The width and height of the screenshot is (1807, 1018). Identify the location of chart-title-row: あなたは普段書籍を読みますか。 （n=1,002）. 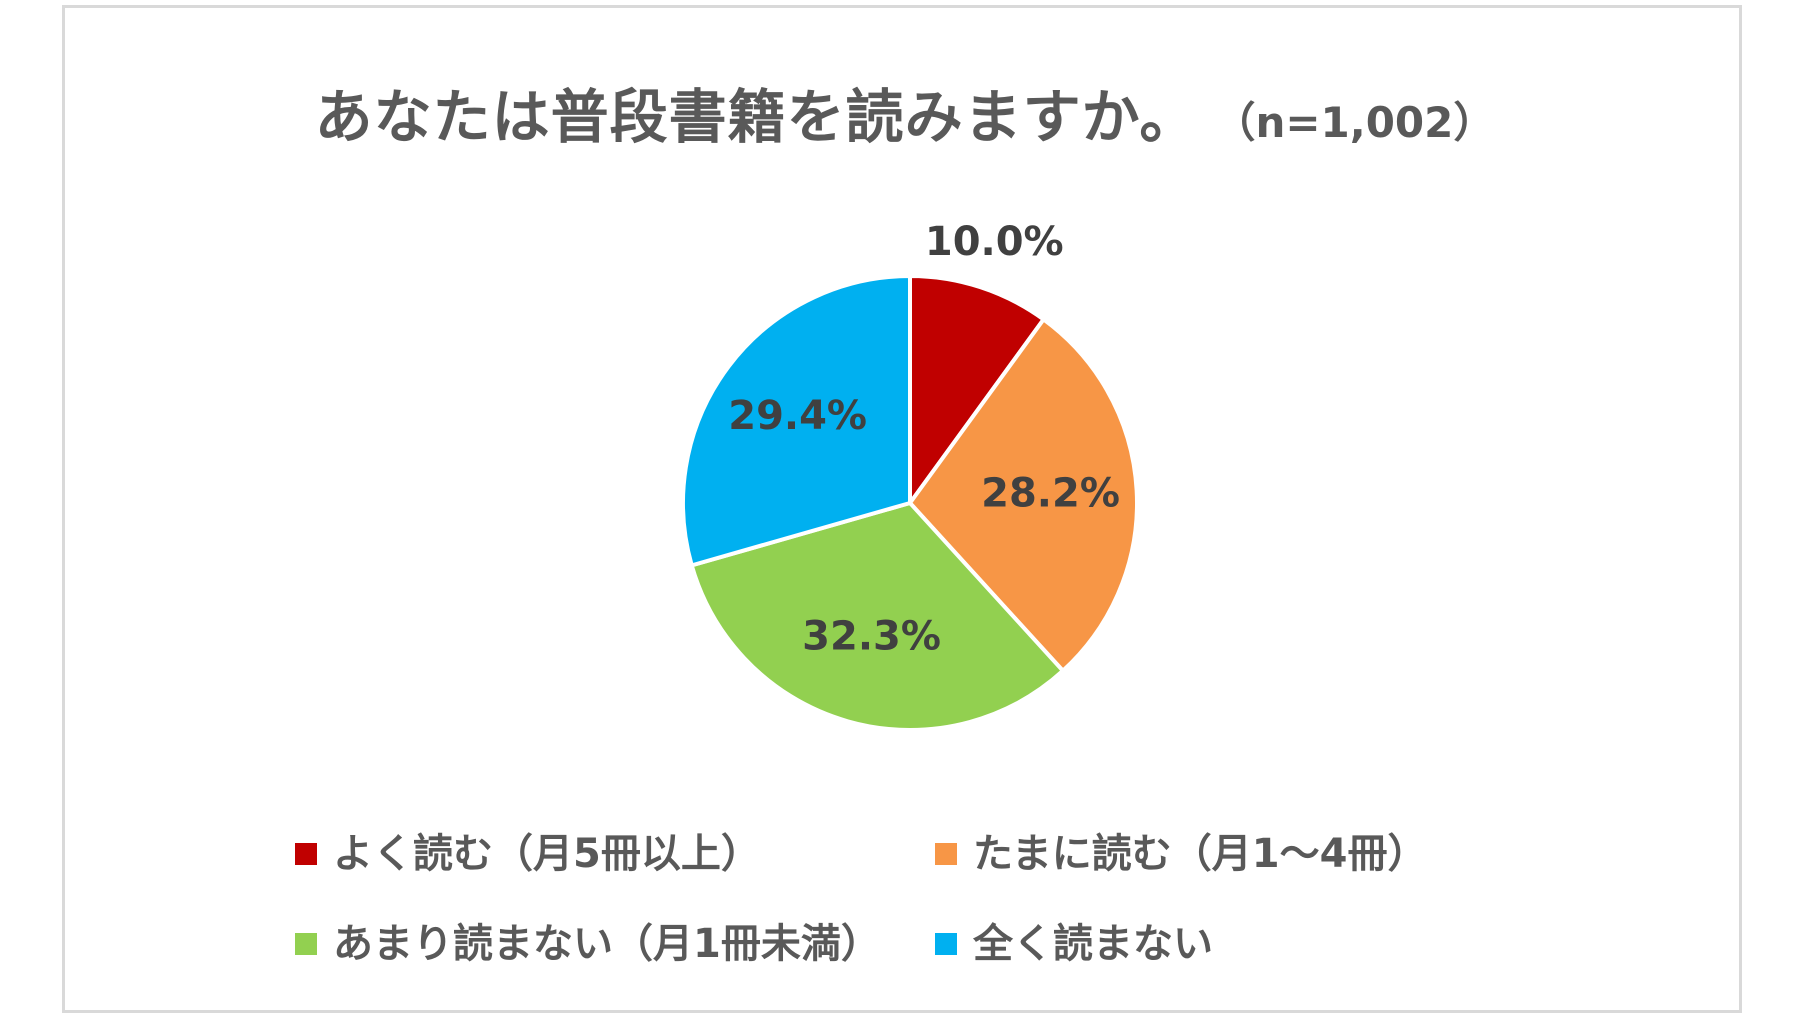
(905, 112).